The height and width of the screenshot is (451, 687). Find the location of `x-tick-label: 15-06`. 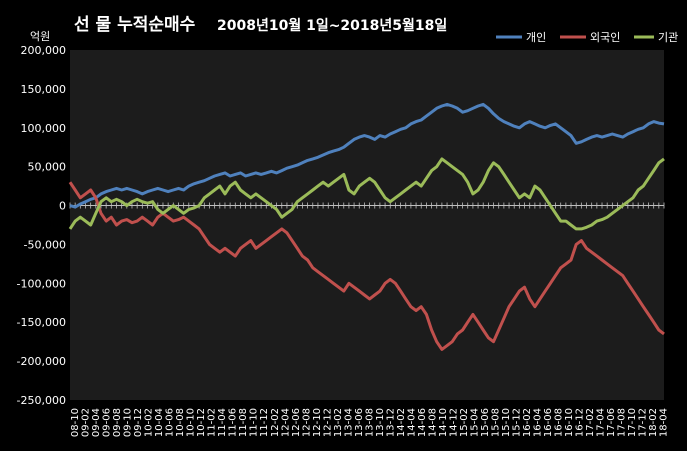

x-tick-label: 15-06 is located at coordinates (485, 422).